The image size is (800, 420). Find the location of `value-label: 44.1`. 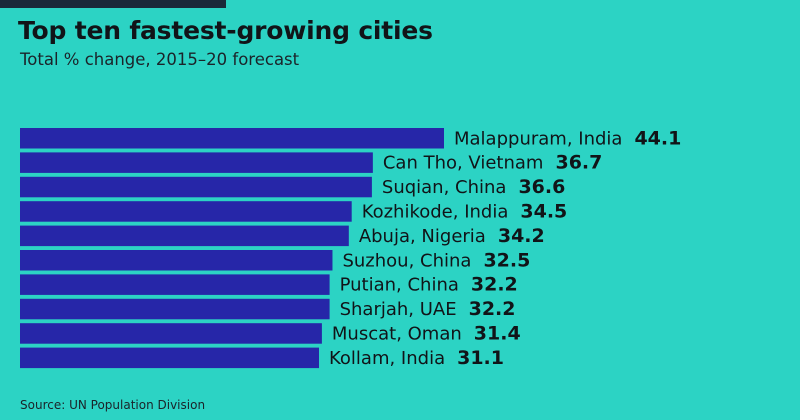

value-label: 44.1 is located at coordinates (657, 138).